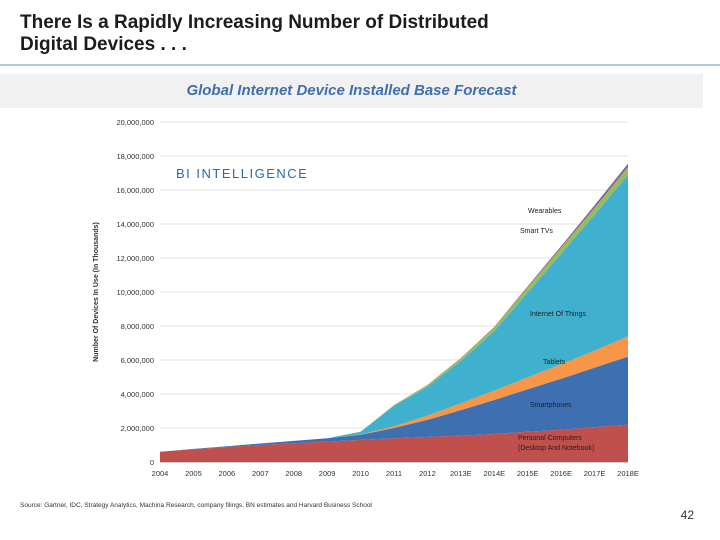 The height and width of the screenshot is (540, 720). Describe the element at coordinates (103, 44) in the screenshot. I see `slide-title-line-2: Digital Devices . . .` at that location.